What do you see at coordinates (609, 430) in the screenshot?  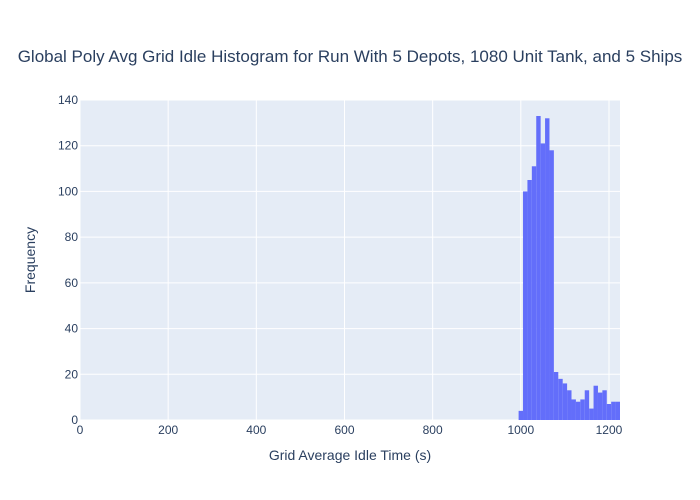 I see `x-tick-label: 1200` at bounding box center [609, 430].